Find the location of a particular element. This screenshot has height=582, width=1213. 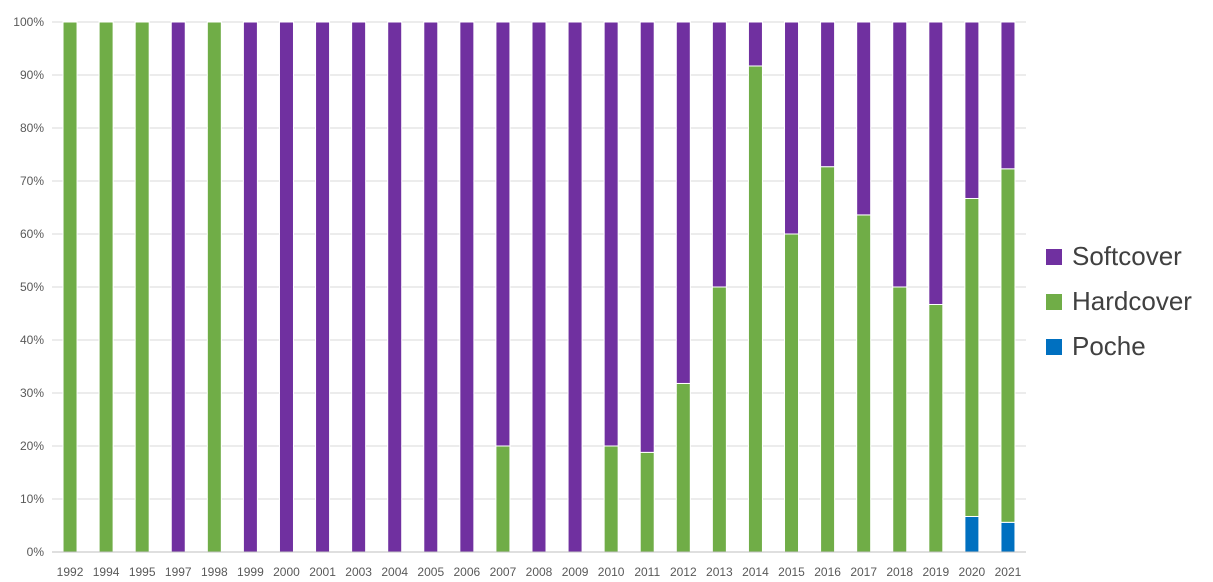

bar-segment-softcover-2007 is located at coordinates (503, 234).